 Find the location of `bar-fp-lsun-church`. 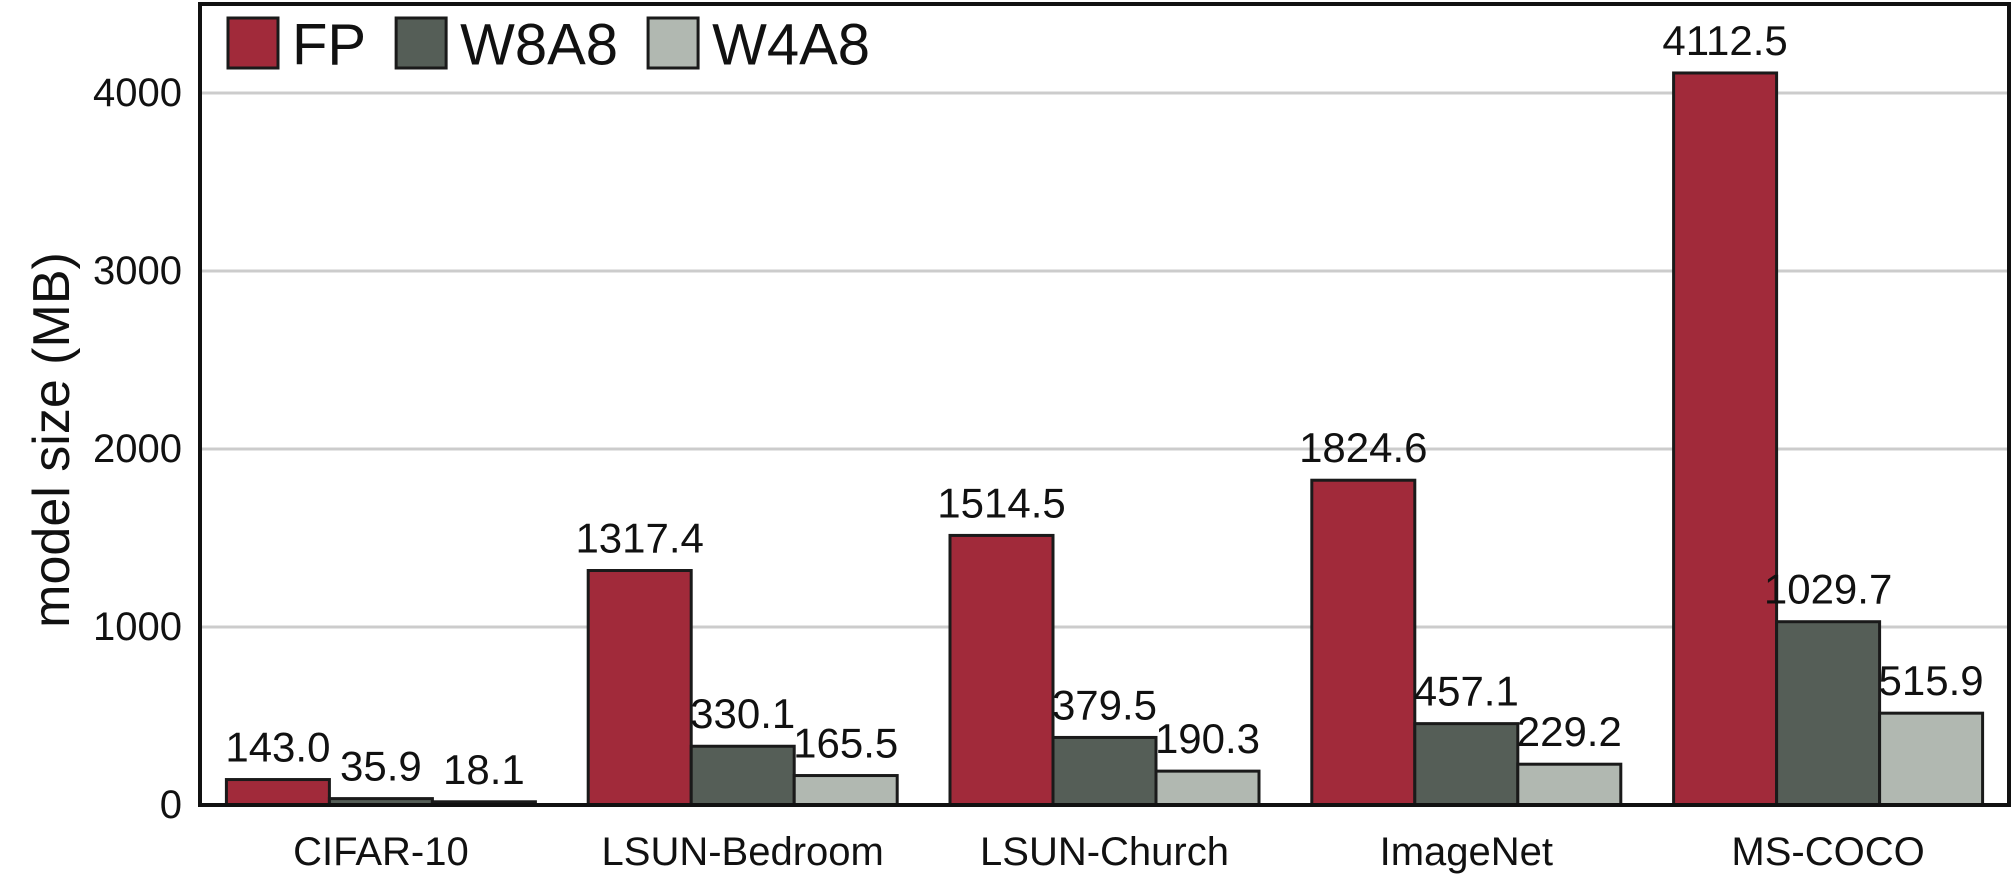

bar-fp-lsun-church is located at coordinates (1001, 670).